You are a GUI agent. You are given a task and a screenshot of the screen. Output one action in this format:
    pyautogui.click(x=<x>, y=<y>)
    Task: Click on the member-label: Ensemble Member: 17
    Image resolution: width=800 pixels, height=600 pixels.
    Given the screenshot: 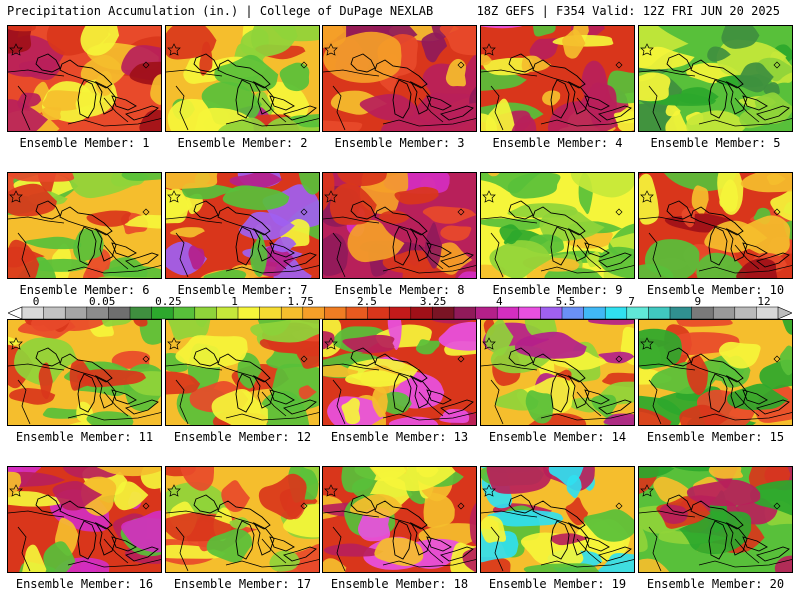 What is the action you would take?
    pyautogui.click(x=242, y=584)
    